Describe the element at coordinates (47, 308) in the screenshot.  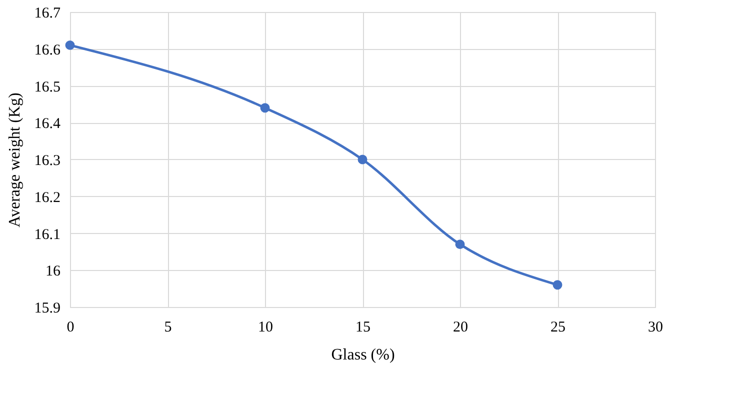
I see `y-tick-label: 15.9` at that location.